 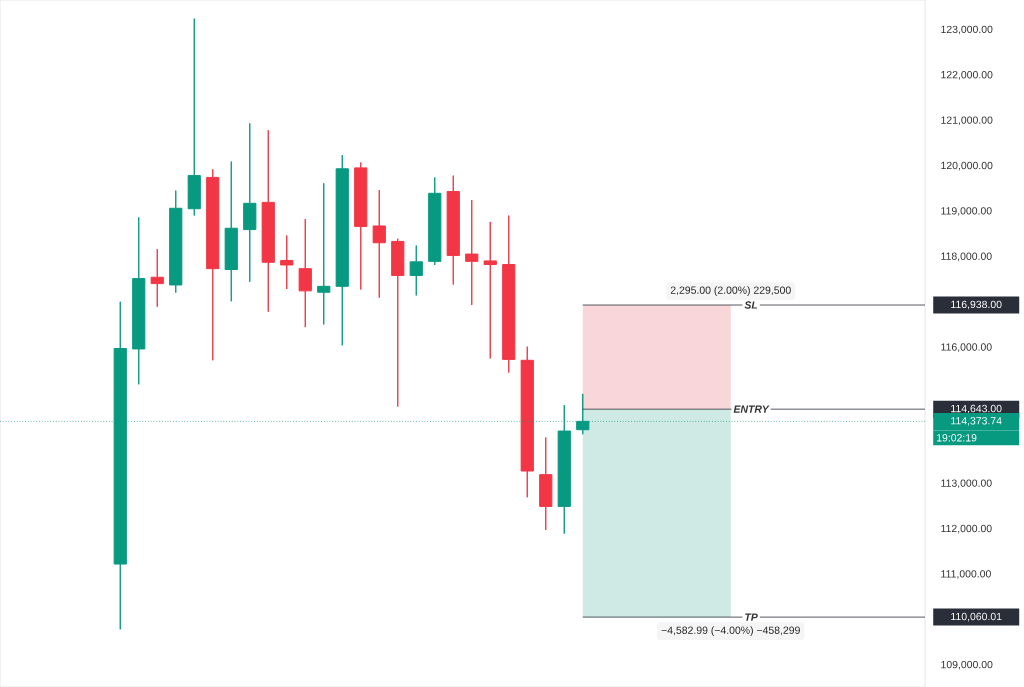 What do you see at coordinates (967, 121) in the screenshot?
I see `y-tick-label: 121,000.00` at bounding box center [967, 121].